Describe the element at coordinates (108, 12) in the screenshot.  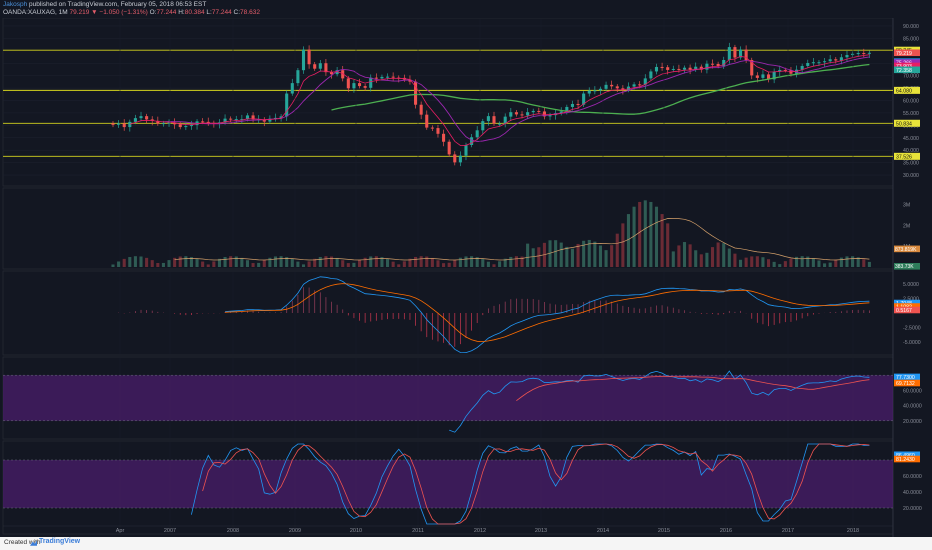
I see `last-price: 79.219 ▼ −1.050 (−1.31%)` at that location.